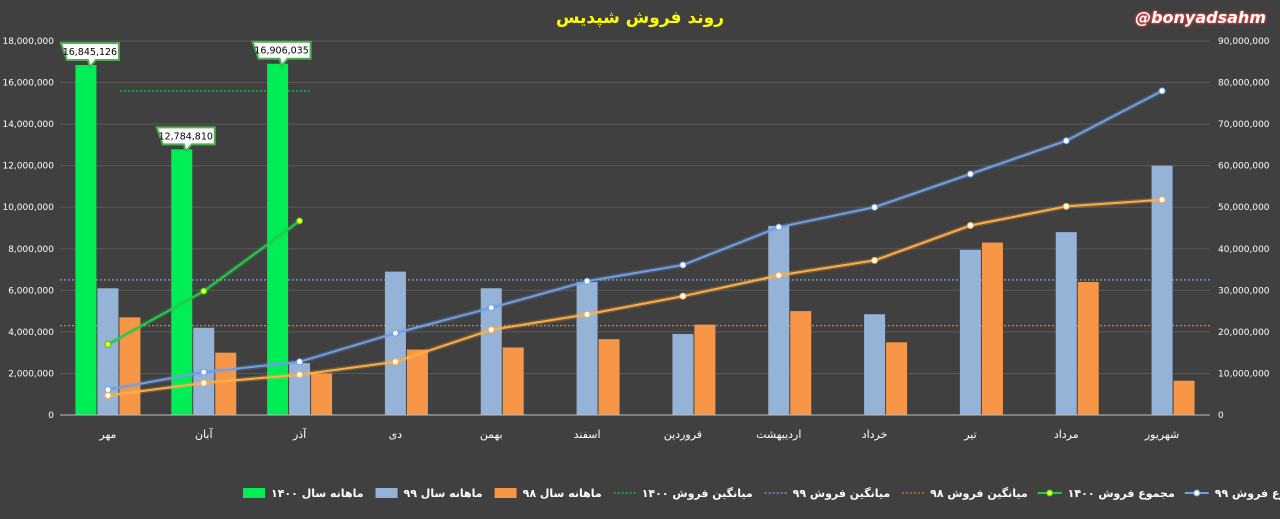 The height and width of the screenshot is (519, 1280). What do you see at coordinates (1244, 84) in the screenshot?
I see `y-right-tick-label: 80,000,000` at bounding box center [1244, 84].